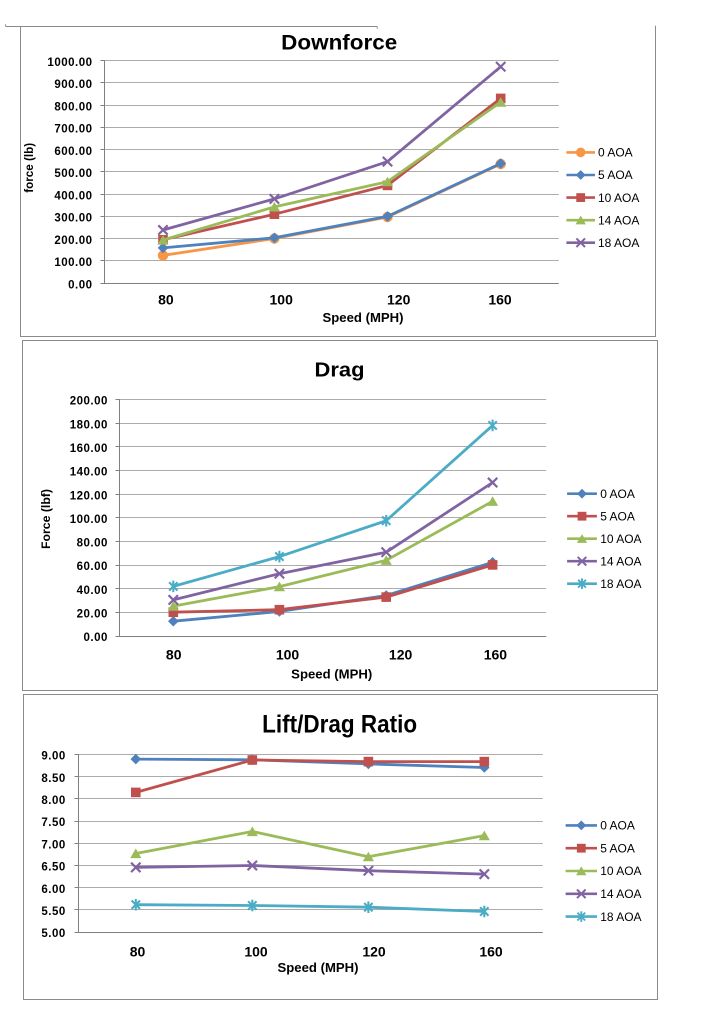  I want to click on svg-text: Downforce, so click(339, 43).